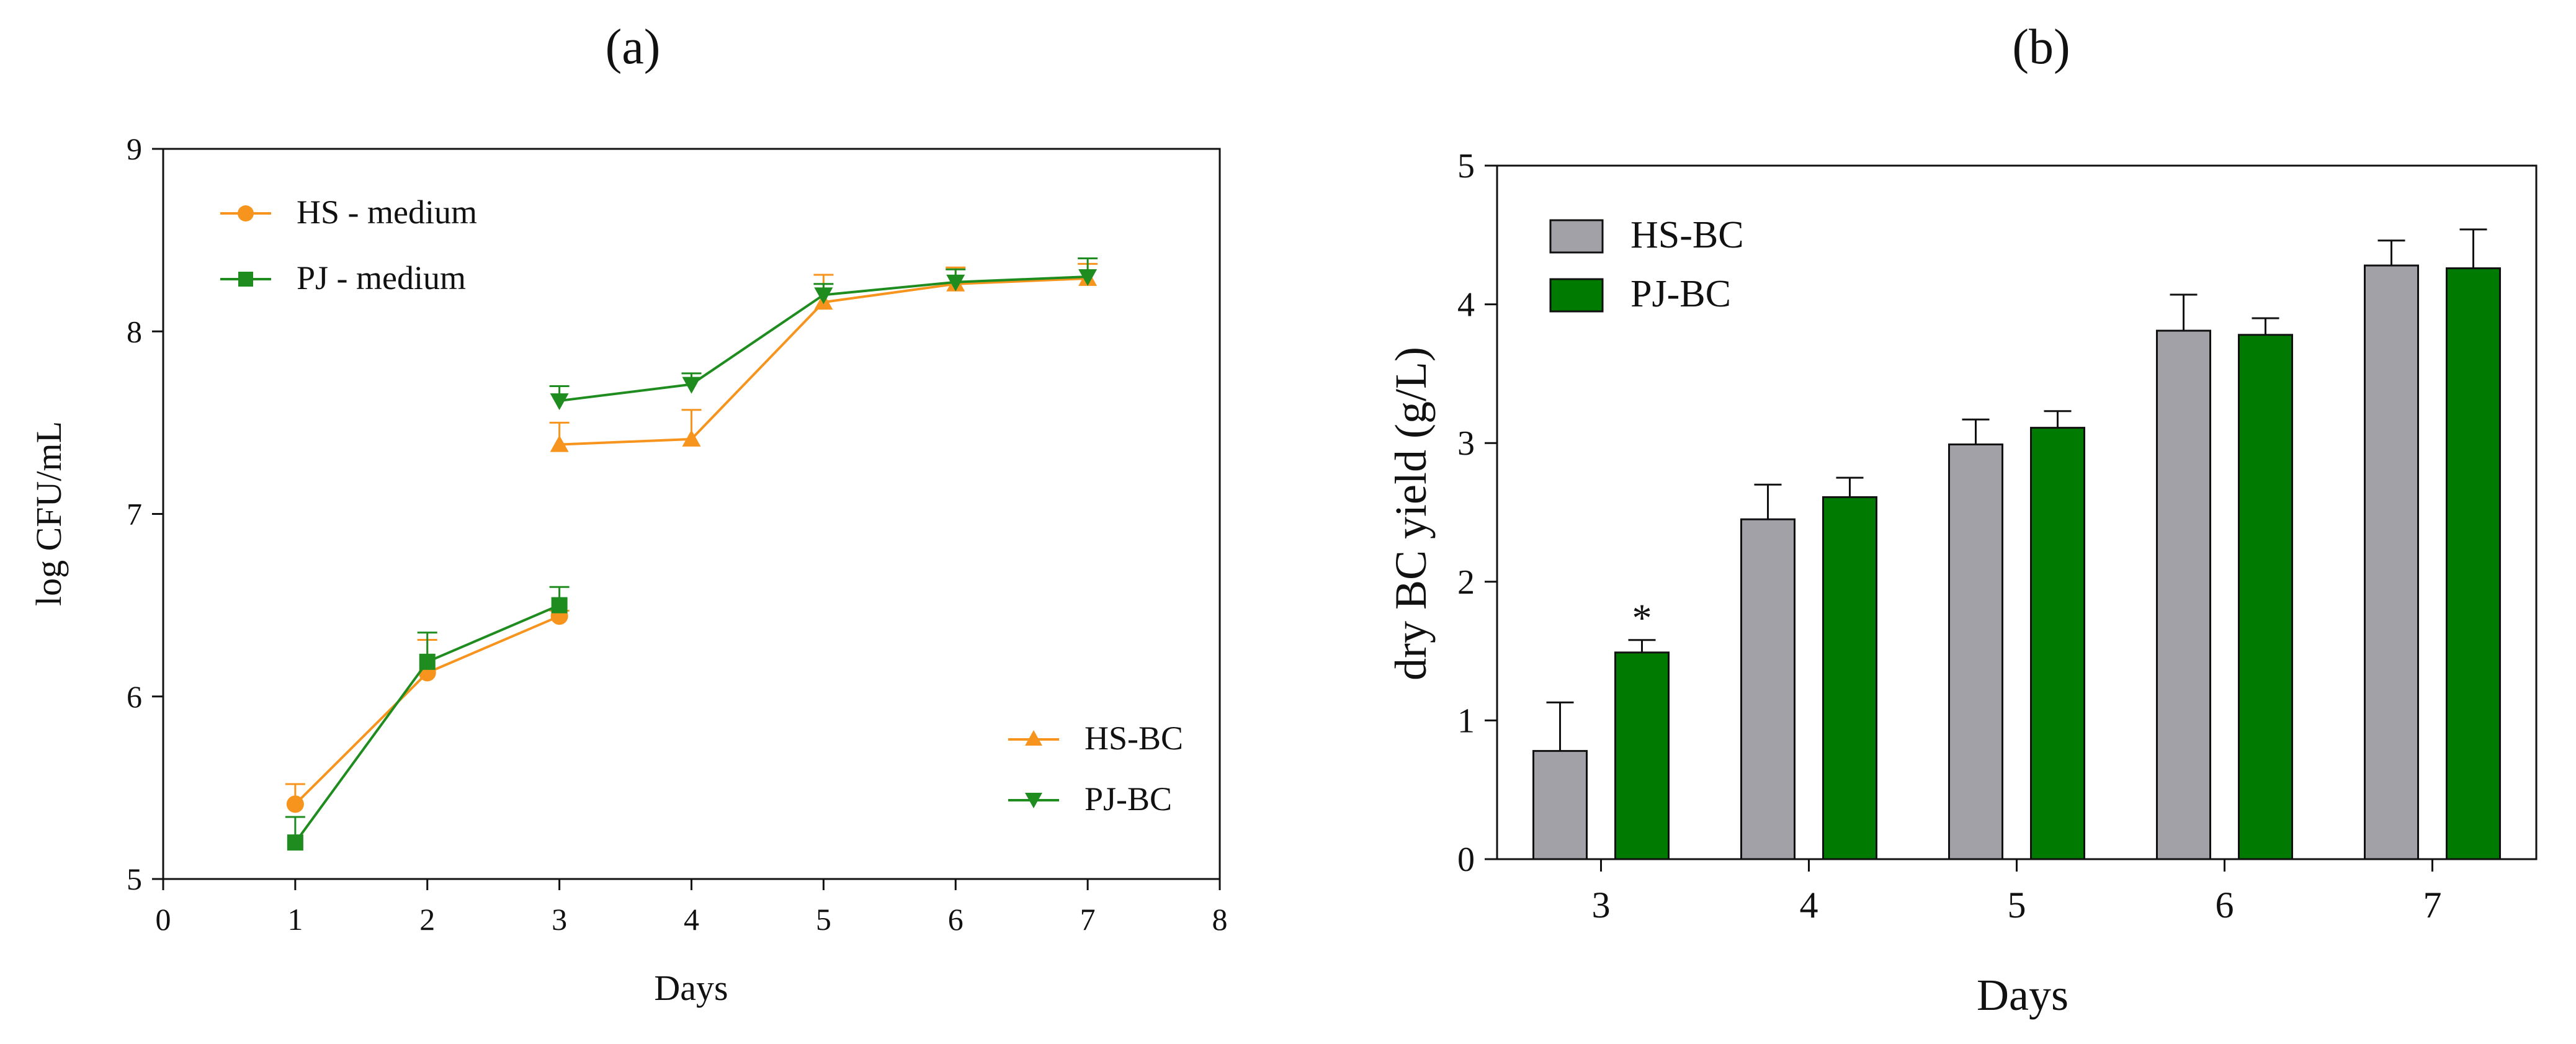 Image resolution: width=2576 pixels, height=1044 pixels. What do you see at coordinates (295, 920) in the screenshot?
I see `a-x-tick-label-1: 1` at bounding box center [295, 920].